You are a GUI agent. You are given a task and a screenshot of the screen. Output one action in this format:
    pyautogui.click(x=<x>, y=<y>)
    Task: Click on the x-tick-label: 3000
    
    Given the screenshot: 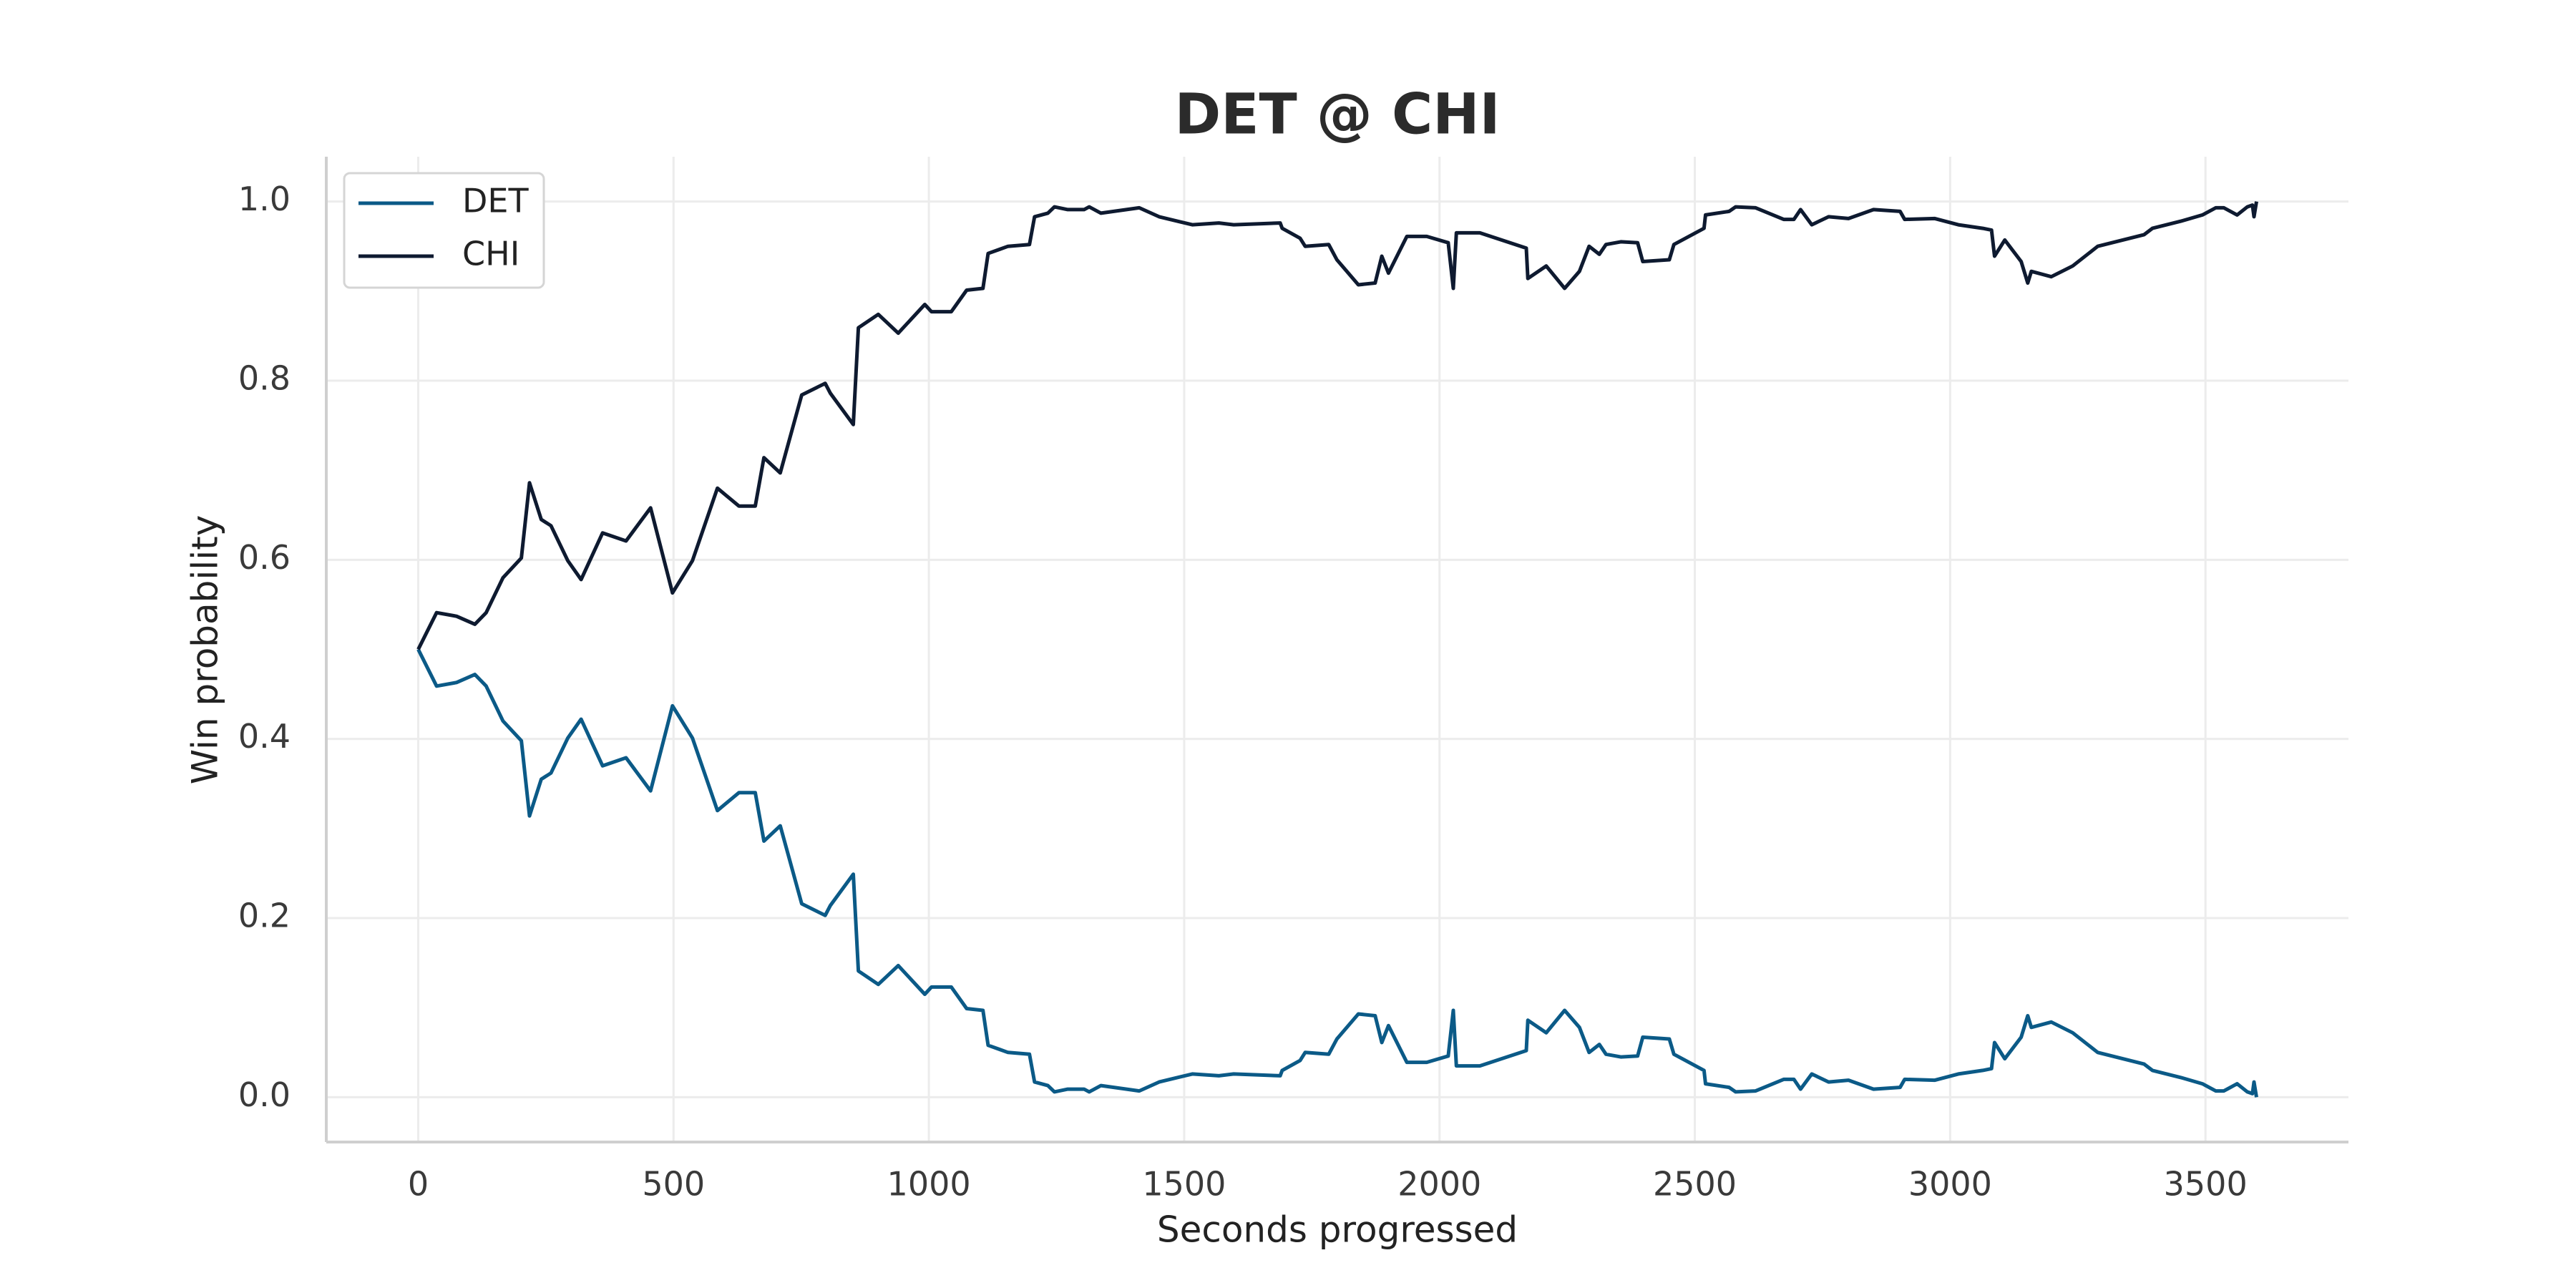 What is the action you would take?
    pyautogui.click(x=1950, y=1184)
    